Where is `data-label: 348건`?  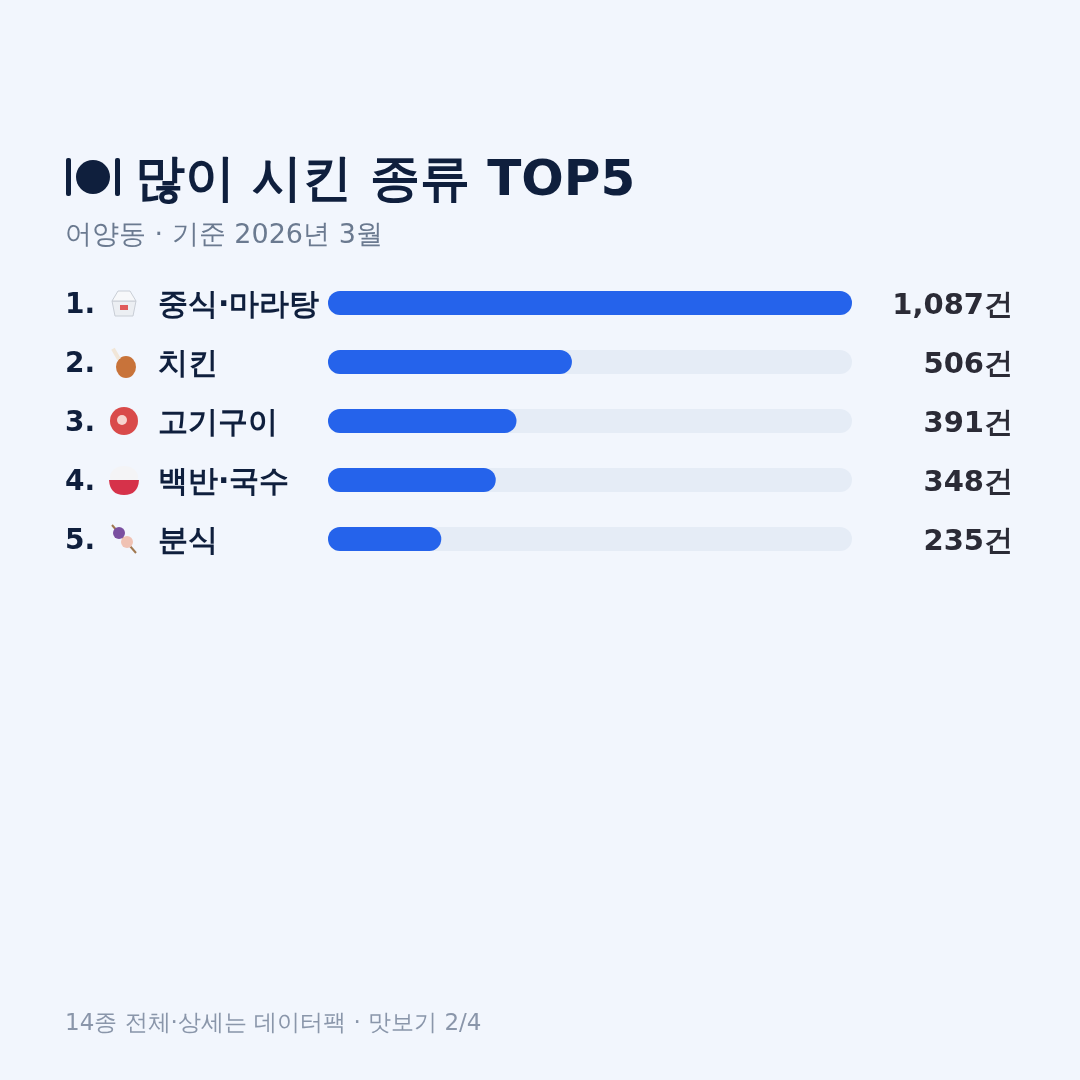
data-label: 348건 is located at coordinates (968, 481).